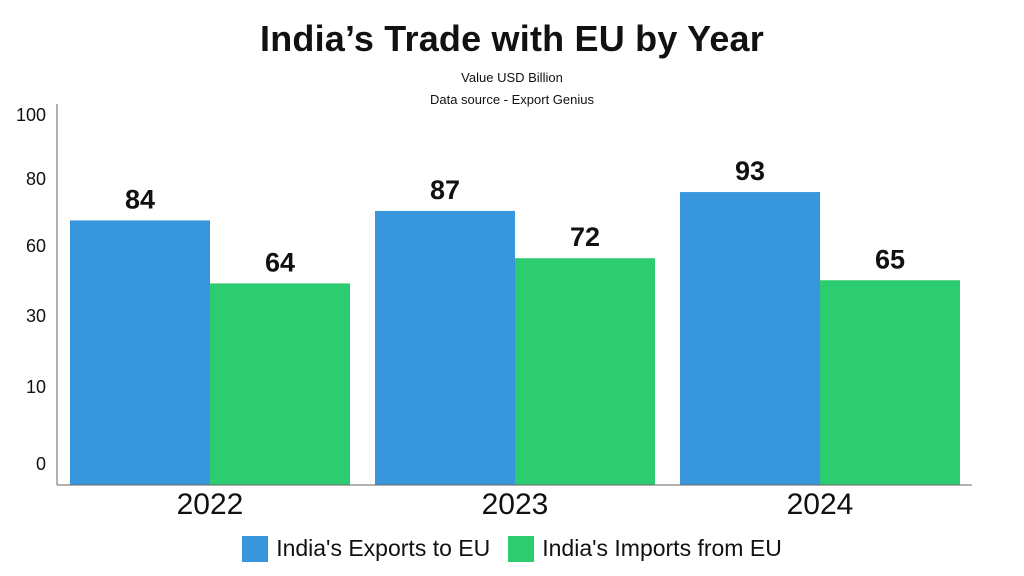 This screenshot has width=1024, height=576. Describe the element at coordinates (750, 339) in the screenshot. I see `bar-exports-2024` at that location.